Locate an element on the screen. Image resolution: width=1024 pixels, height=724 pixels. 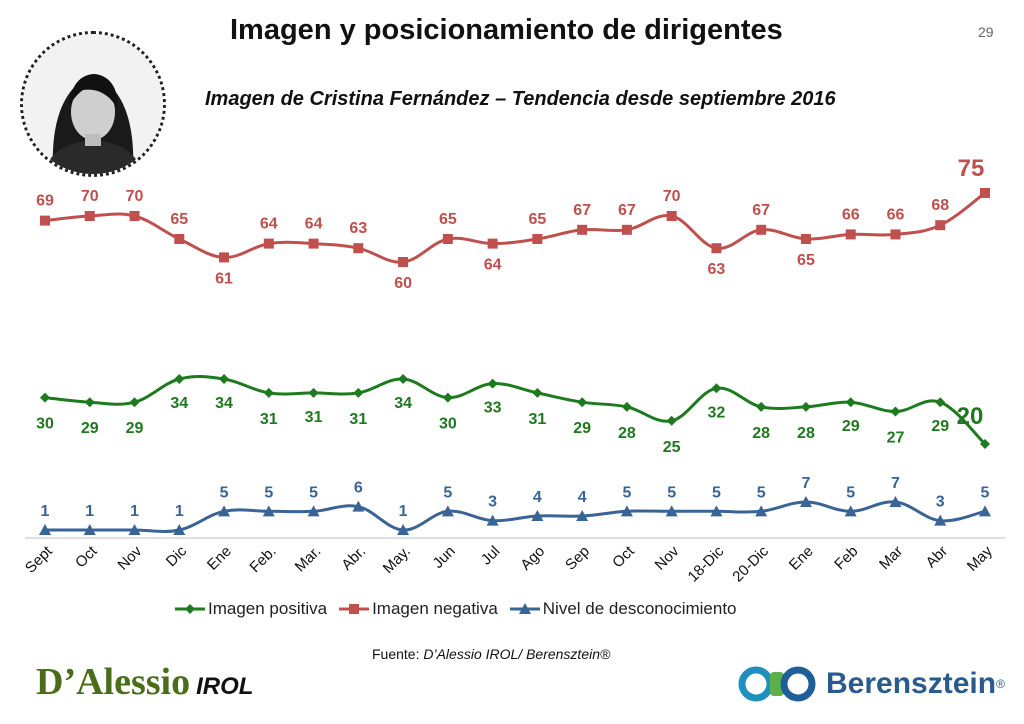
portrait-silhouette-icon is located at coordinates (93, 104).